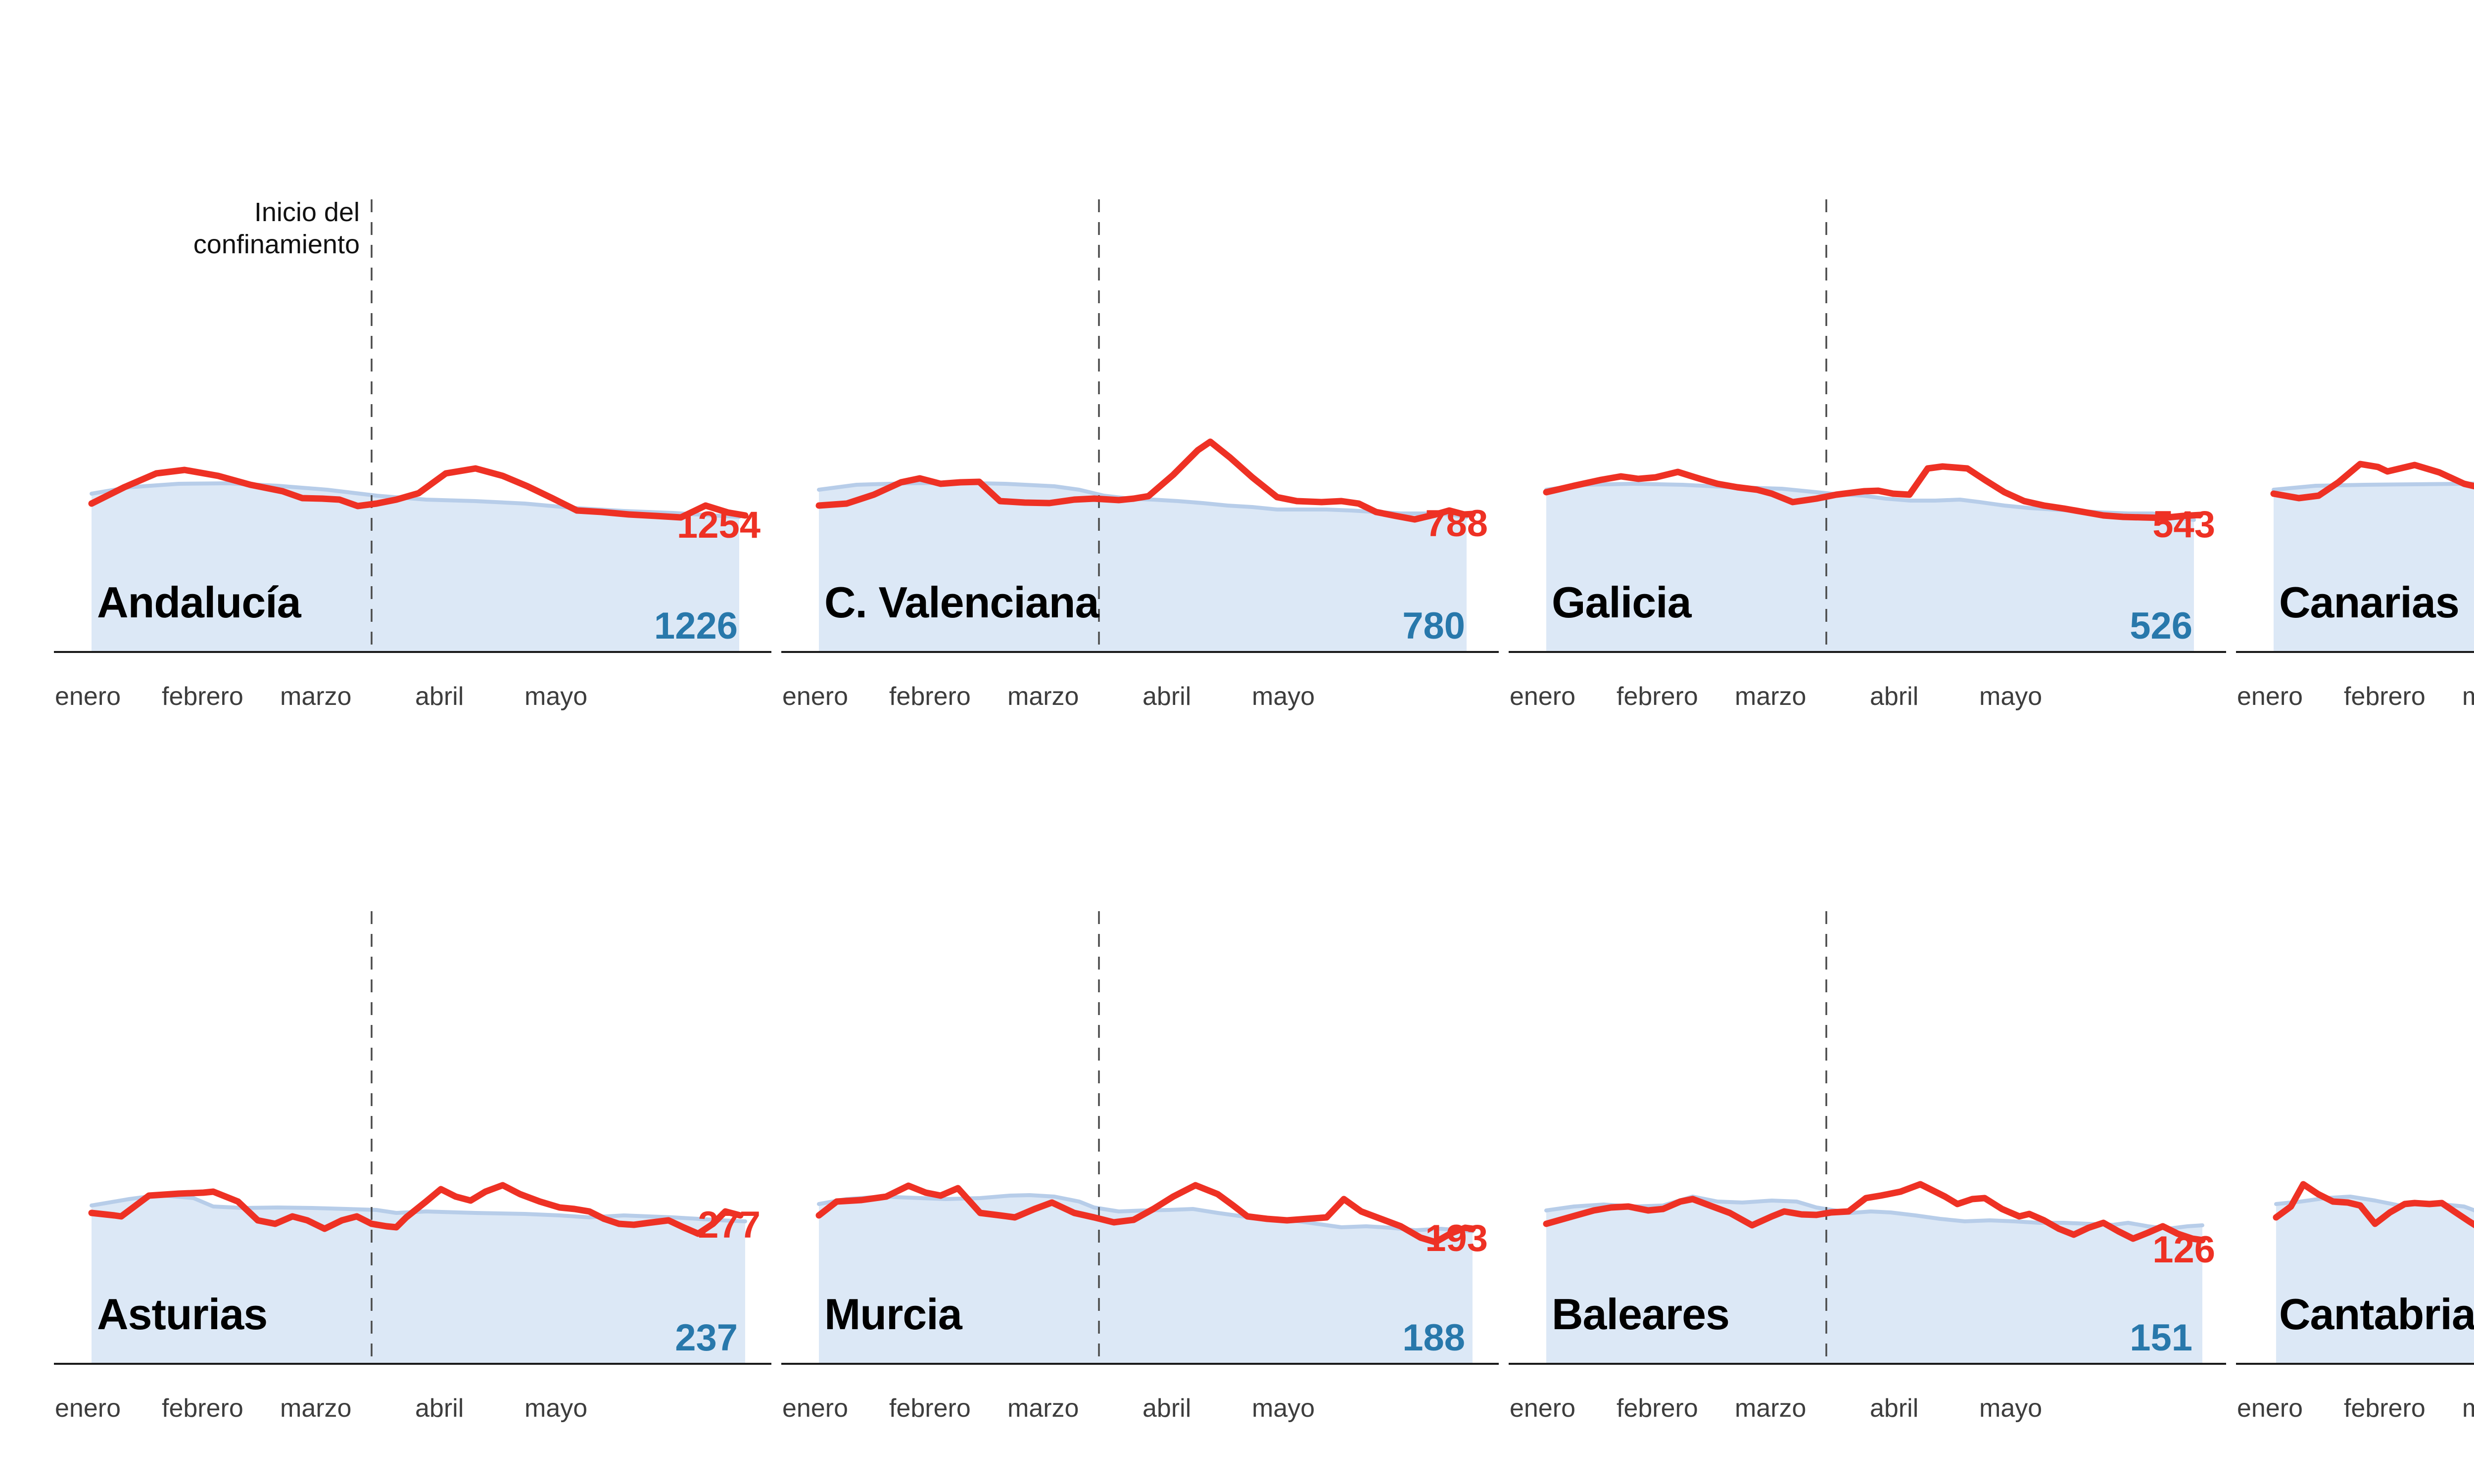  What do you see at coordinates (307, 212) in the screenshot?
I see `lockdown-annotation-line1: Inicio del` at bounding box center [307, 212].